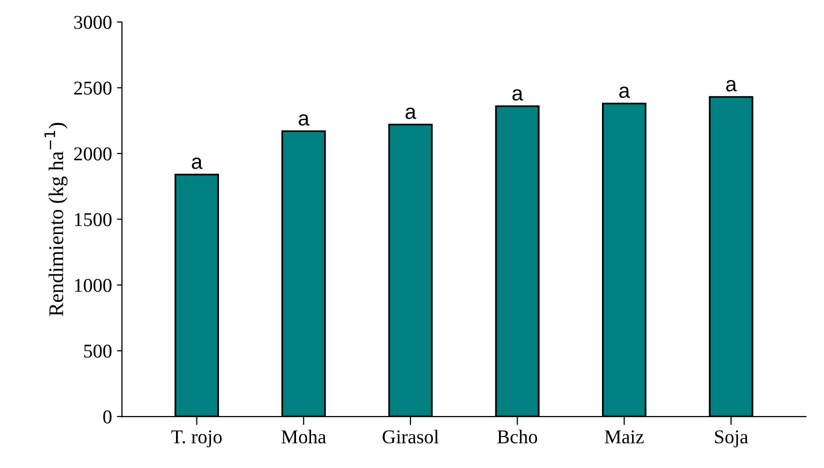 The image size is (824, 468). What do you see at coordinates (93, 285) in the screenshot?
I see `y-tick-label: 1000` at bounding box center [93, 285].